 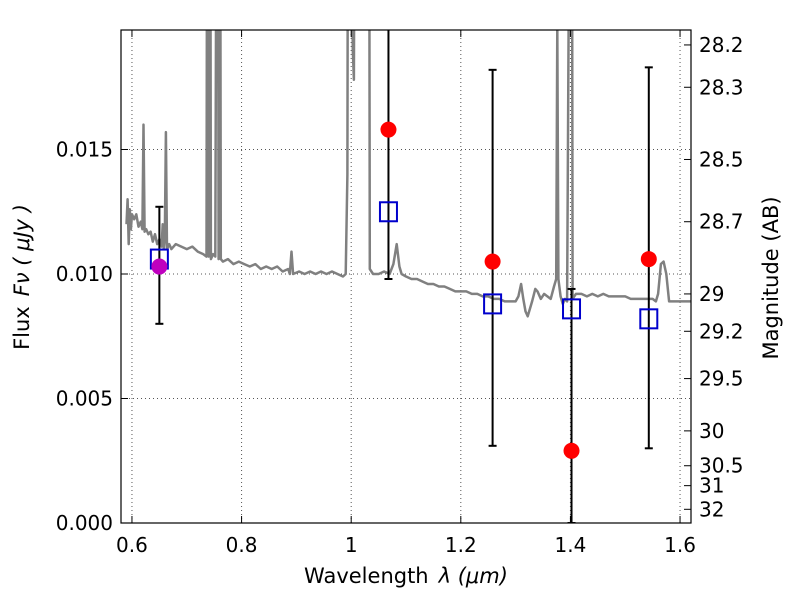 I want to click on right-tick-label: 30.5, so click(x=721, y=466).